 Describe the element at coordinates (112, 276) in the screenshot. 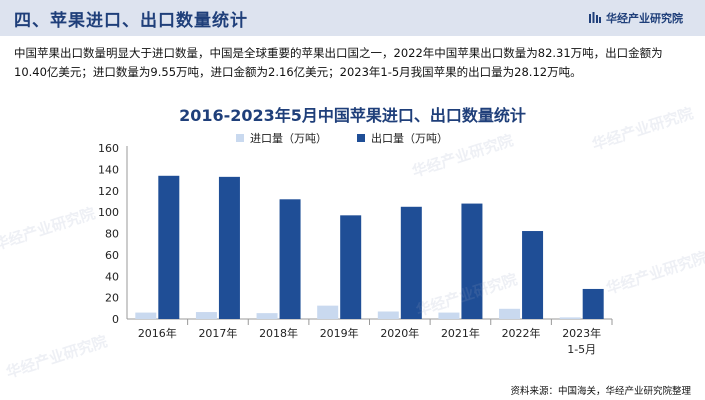

I see `y-tick-label: 40` at that location.